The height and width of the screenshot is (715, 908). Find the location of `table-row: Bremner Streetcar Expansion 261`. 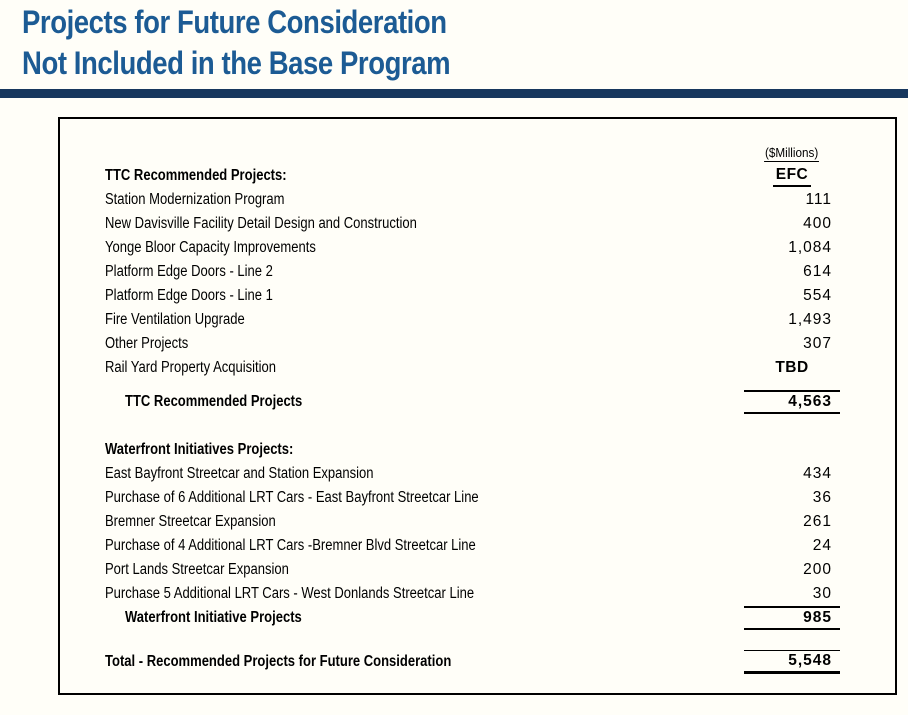

table-row: Bremner Streetcar Expansion 261 is located at coordinates (477, 522).